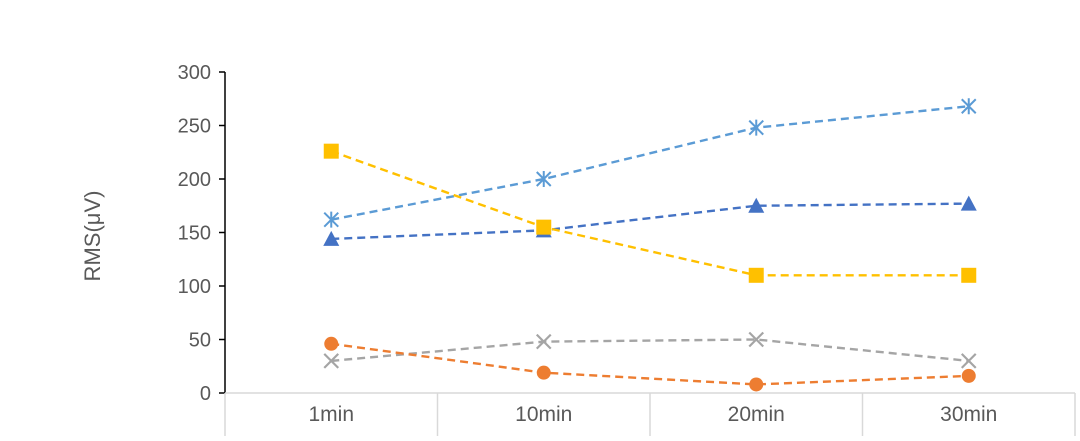  Describe the element at coordinates (543, 414) in the screenshot. I see `x-tick-label: 10min` at that location.